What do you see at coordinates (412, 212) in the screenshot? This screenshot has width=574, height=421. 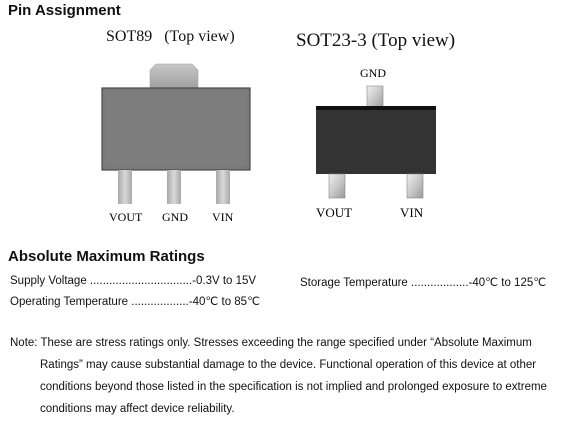 I see `sot23-pin-label-vin: VIN` at bounding box center [412, 212].